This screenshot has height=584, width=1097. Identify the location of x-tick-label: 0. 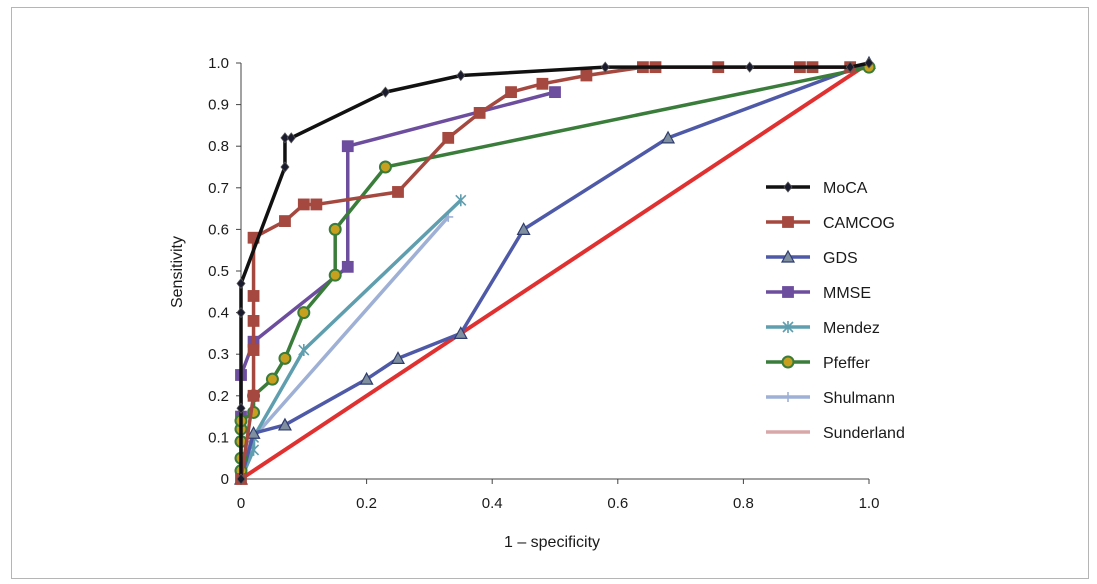
(241, 503).